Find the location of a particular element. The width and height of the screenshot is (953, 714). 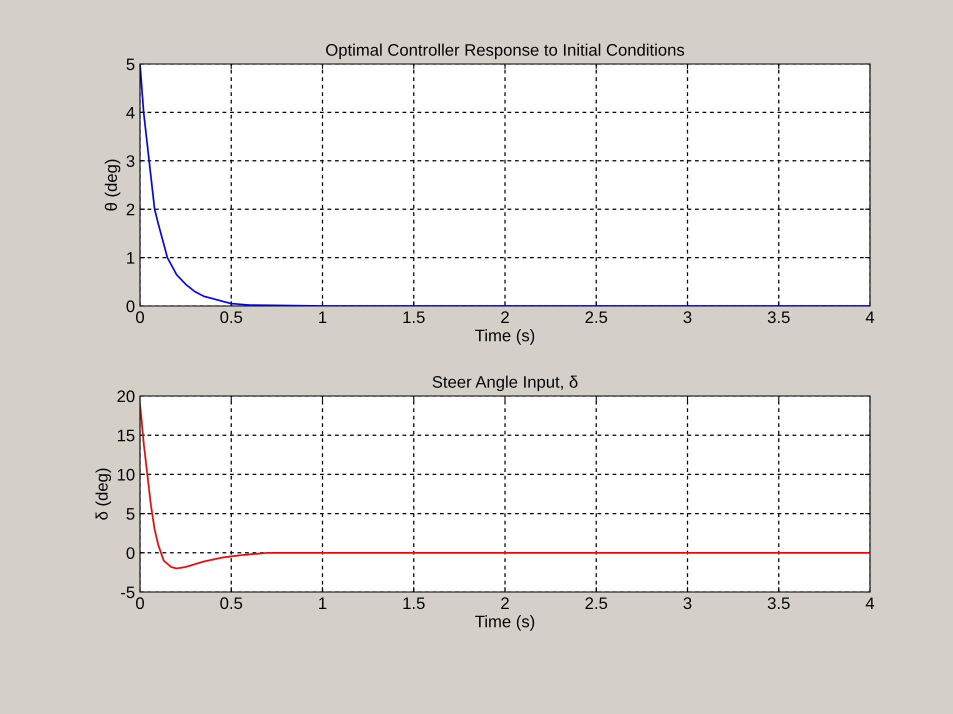

chart-title: Optimal Controller Response to Initial Conditions is located at coordinates (505, 52).